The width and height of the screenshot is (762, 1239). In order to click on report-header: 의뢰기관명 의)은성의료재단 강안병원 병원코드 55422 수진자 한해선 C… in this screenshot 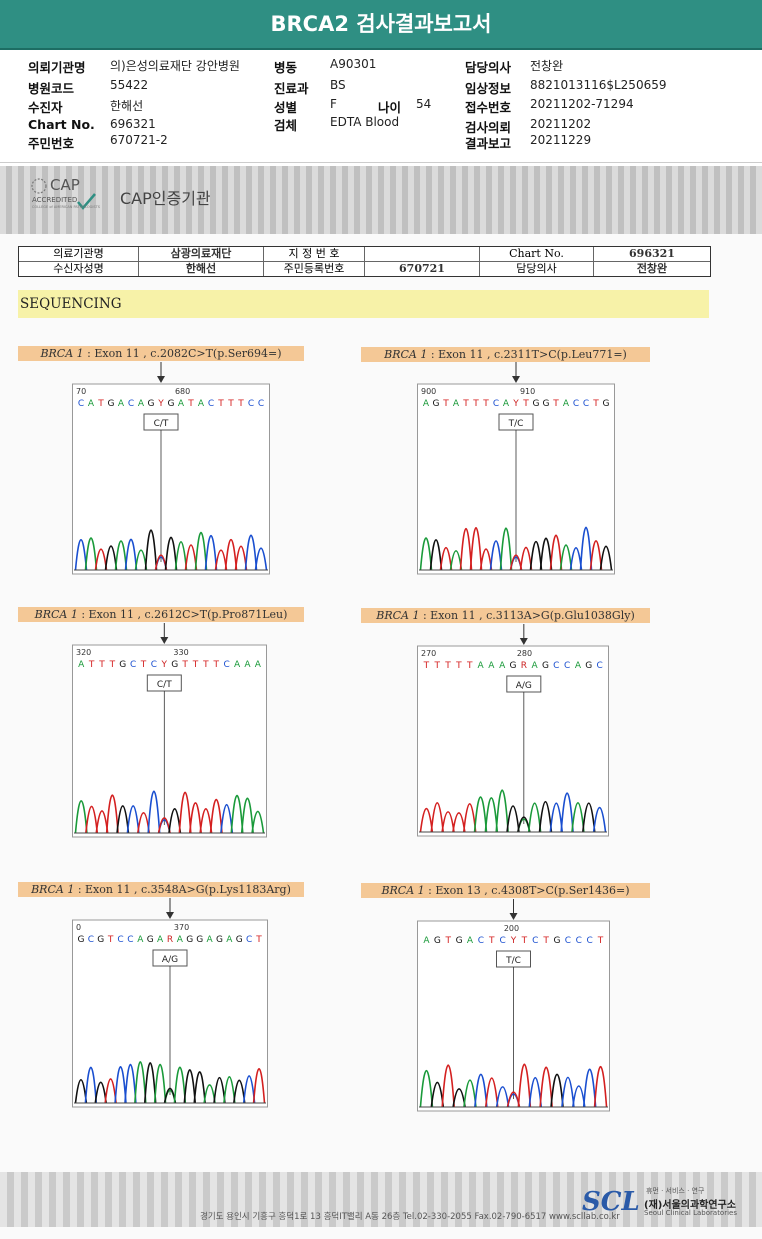, I will do `click(381, 106)`.